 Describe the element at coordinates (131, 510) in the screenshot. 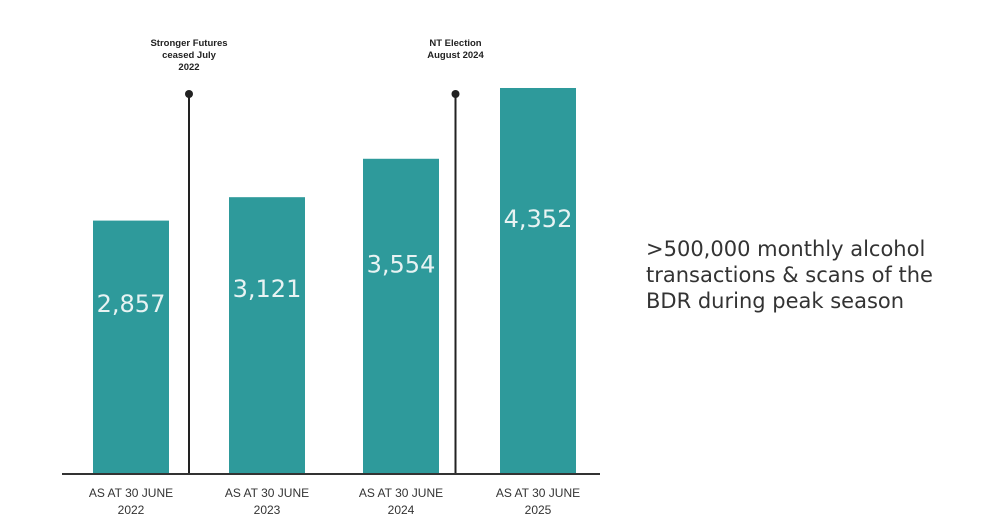

I see `x-tick-label-0-1: 2022` at that location.